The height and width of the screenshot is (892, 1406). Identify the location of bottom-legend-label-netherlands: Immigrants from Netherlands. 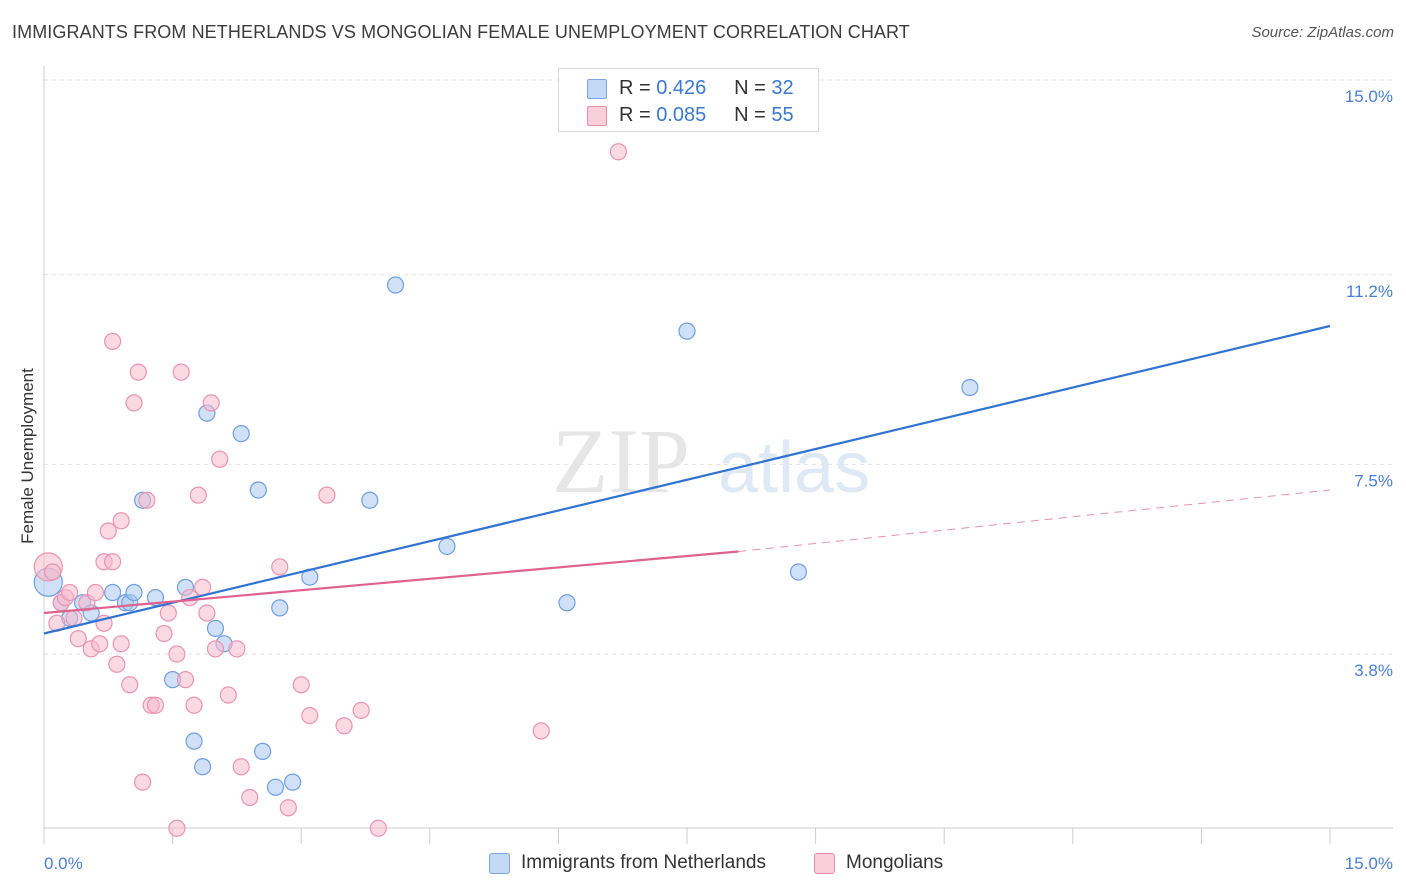
(643, 862).